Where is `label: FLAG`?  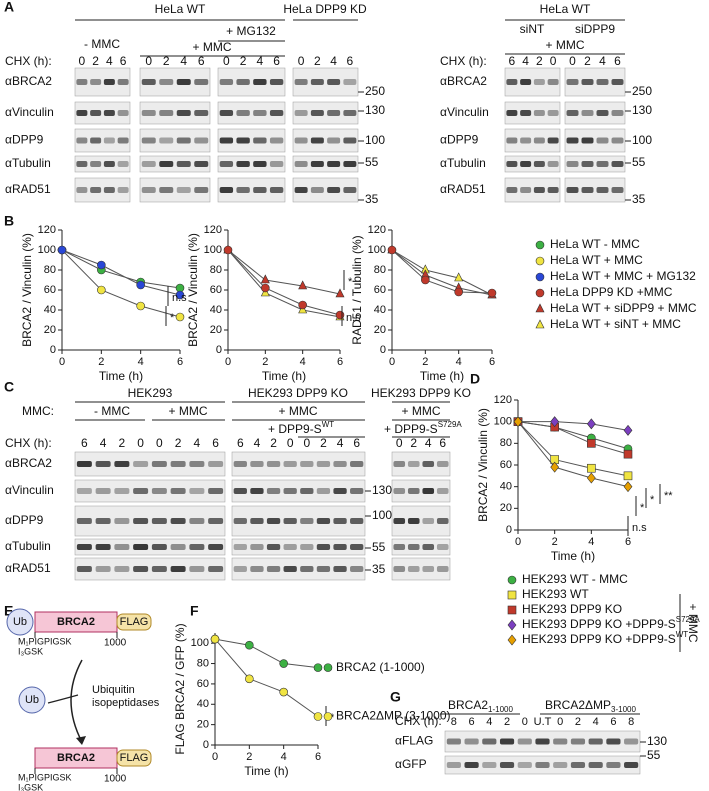 label: FLAG is located at coordinates (134, 758).